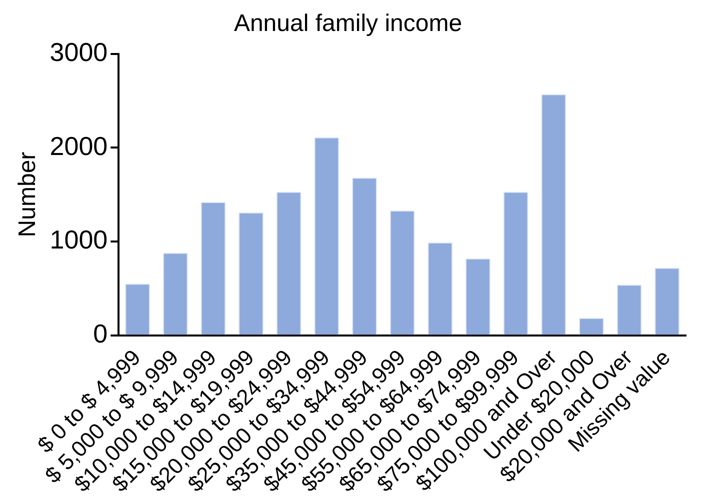  Describe the element at coordinates (348, 24) in the screenshot. I see `chart-title: Annual family income` at that location.